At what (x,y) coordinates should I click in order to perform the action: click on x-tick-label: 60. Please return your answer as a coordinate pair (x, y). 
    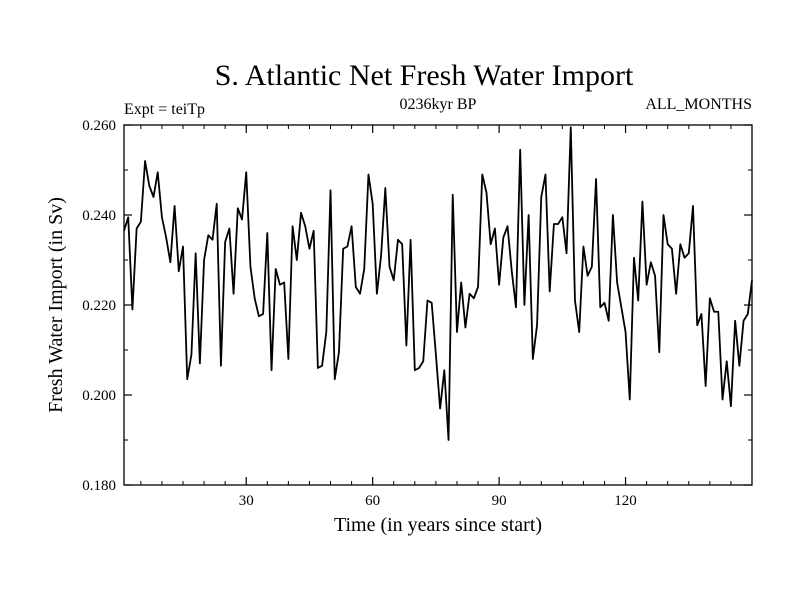
    Looking at the image, I should click on (372, 501).